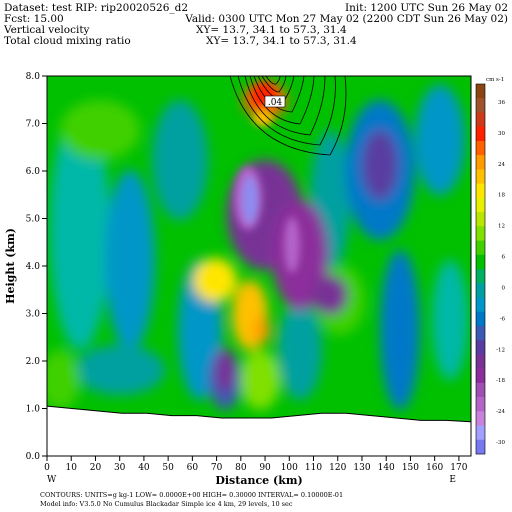 The image size is (512, 512). I want to click on y-tick-label: 4.0, so click(33, 267).